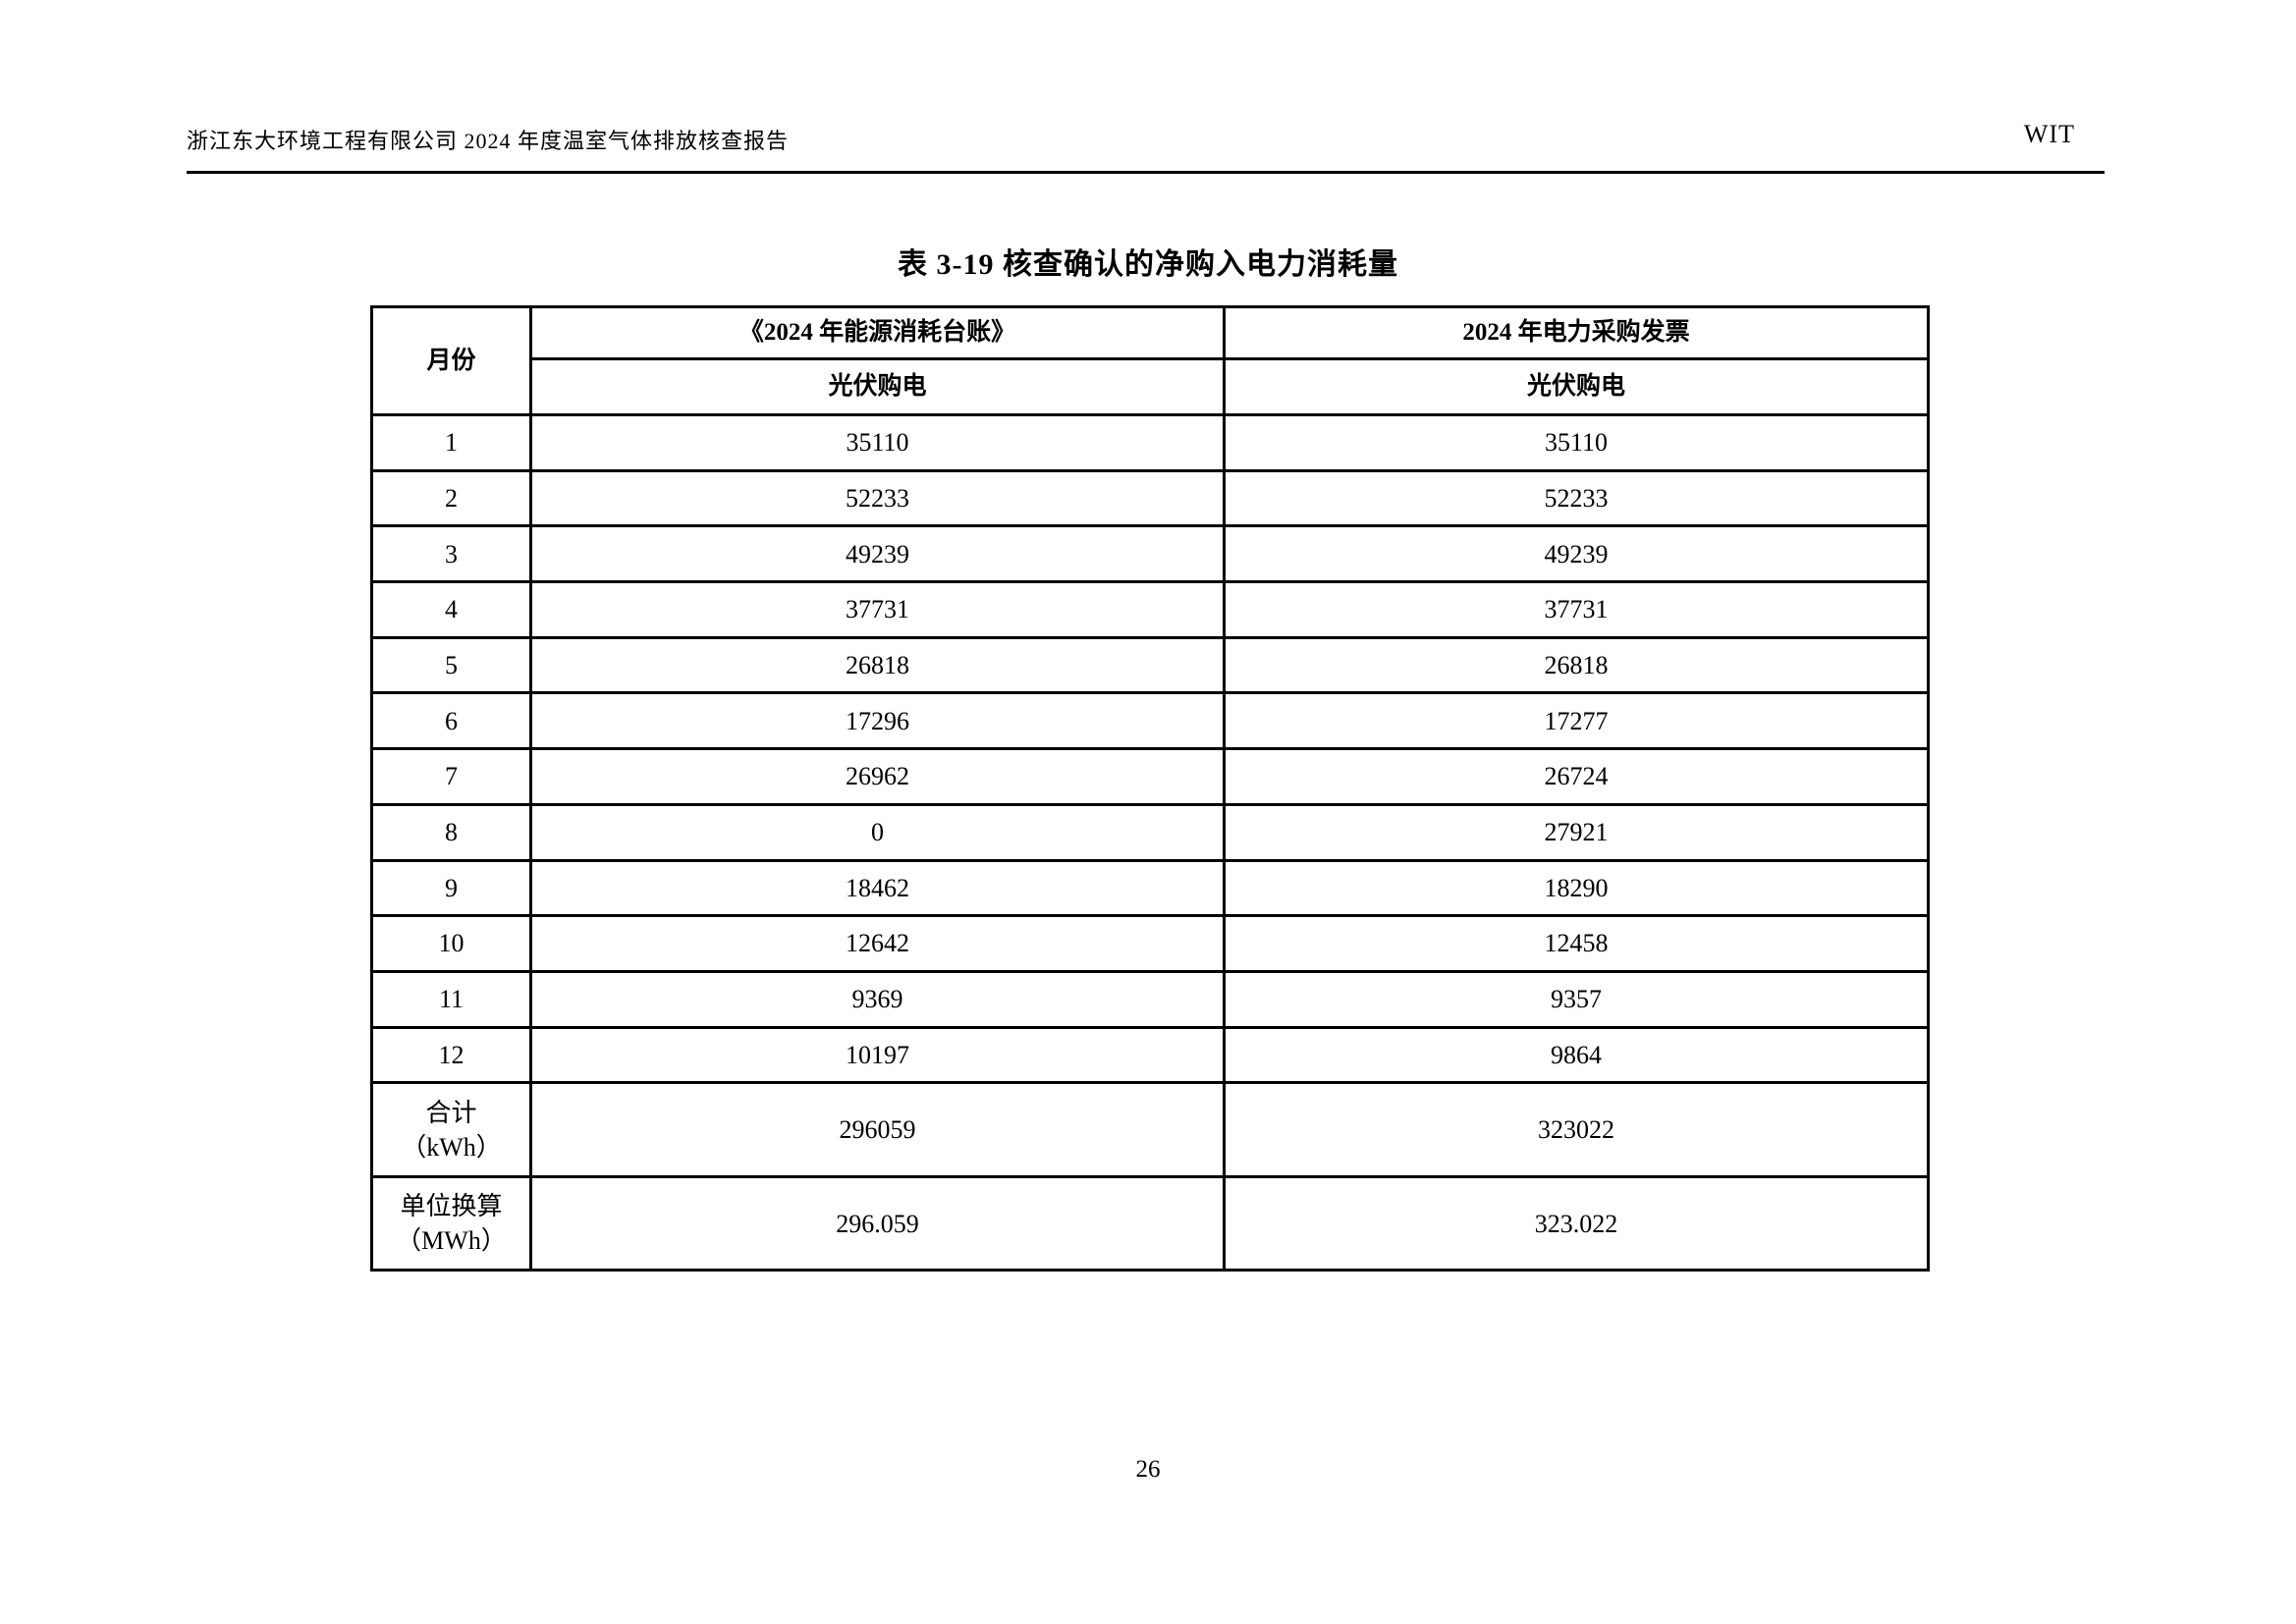 This screenshot has height=1624, width=2296. I want to click on month-cell: 3, so click(451, 554).